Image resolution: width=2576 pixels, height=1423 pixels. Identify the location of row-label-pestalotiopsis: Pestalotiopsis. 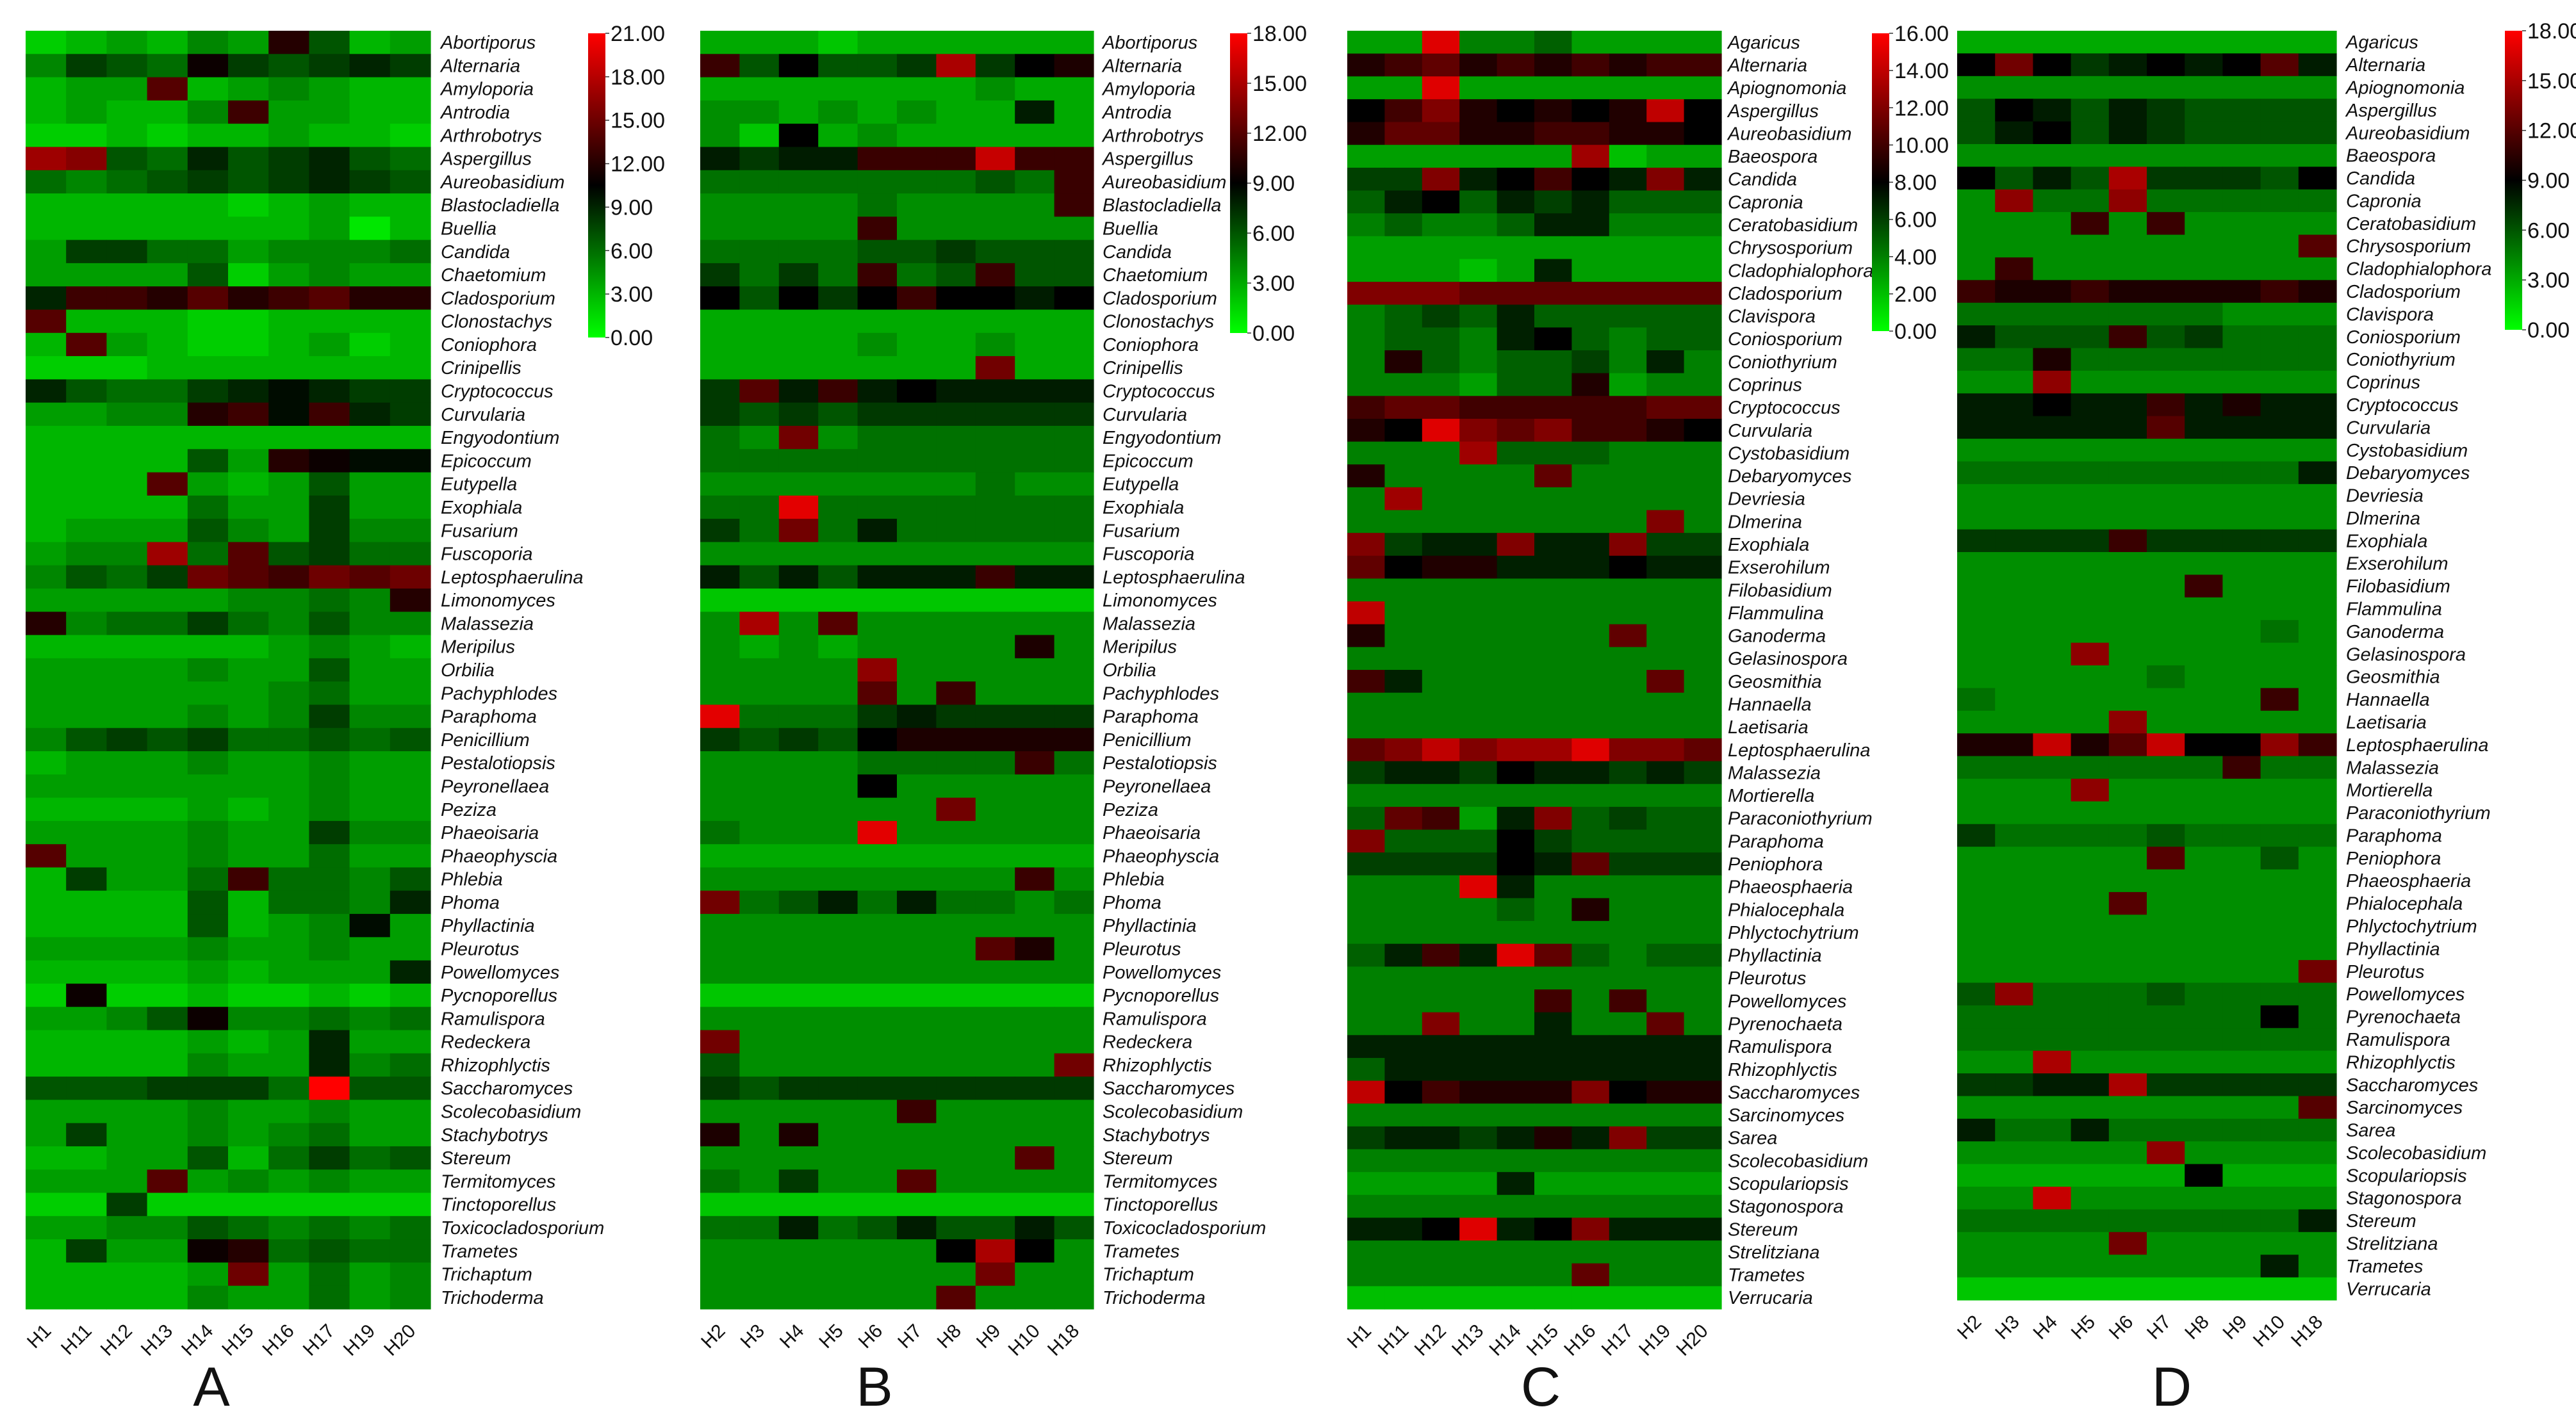
(1160, 763).